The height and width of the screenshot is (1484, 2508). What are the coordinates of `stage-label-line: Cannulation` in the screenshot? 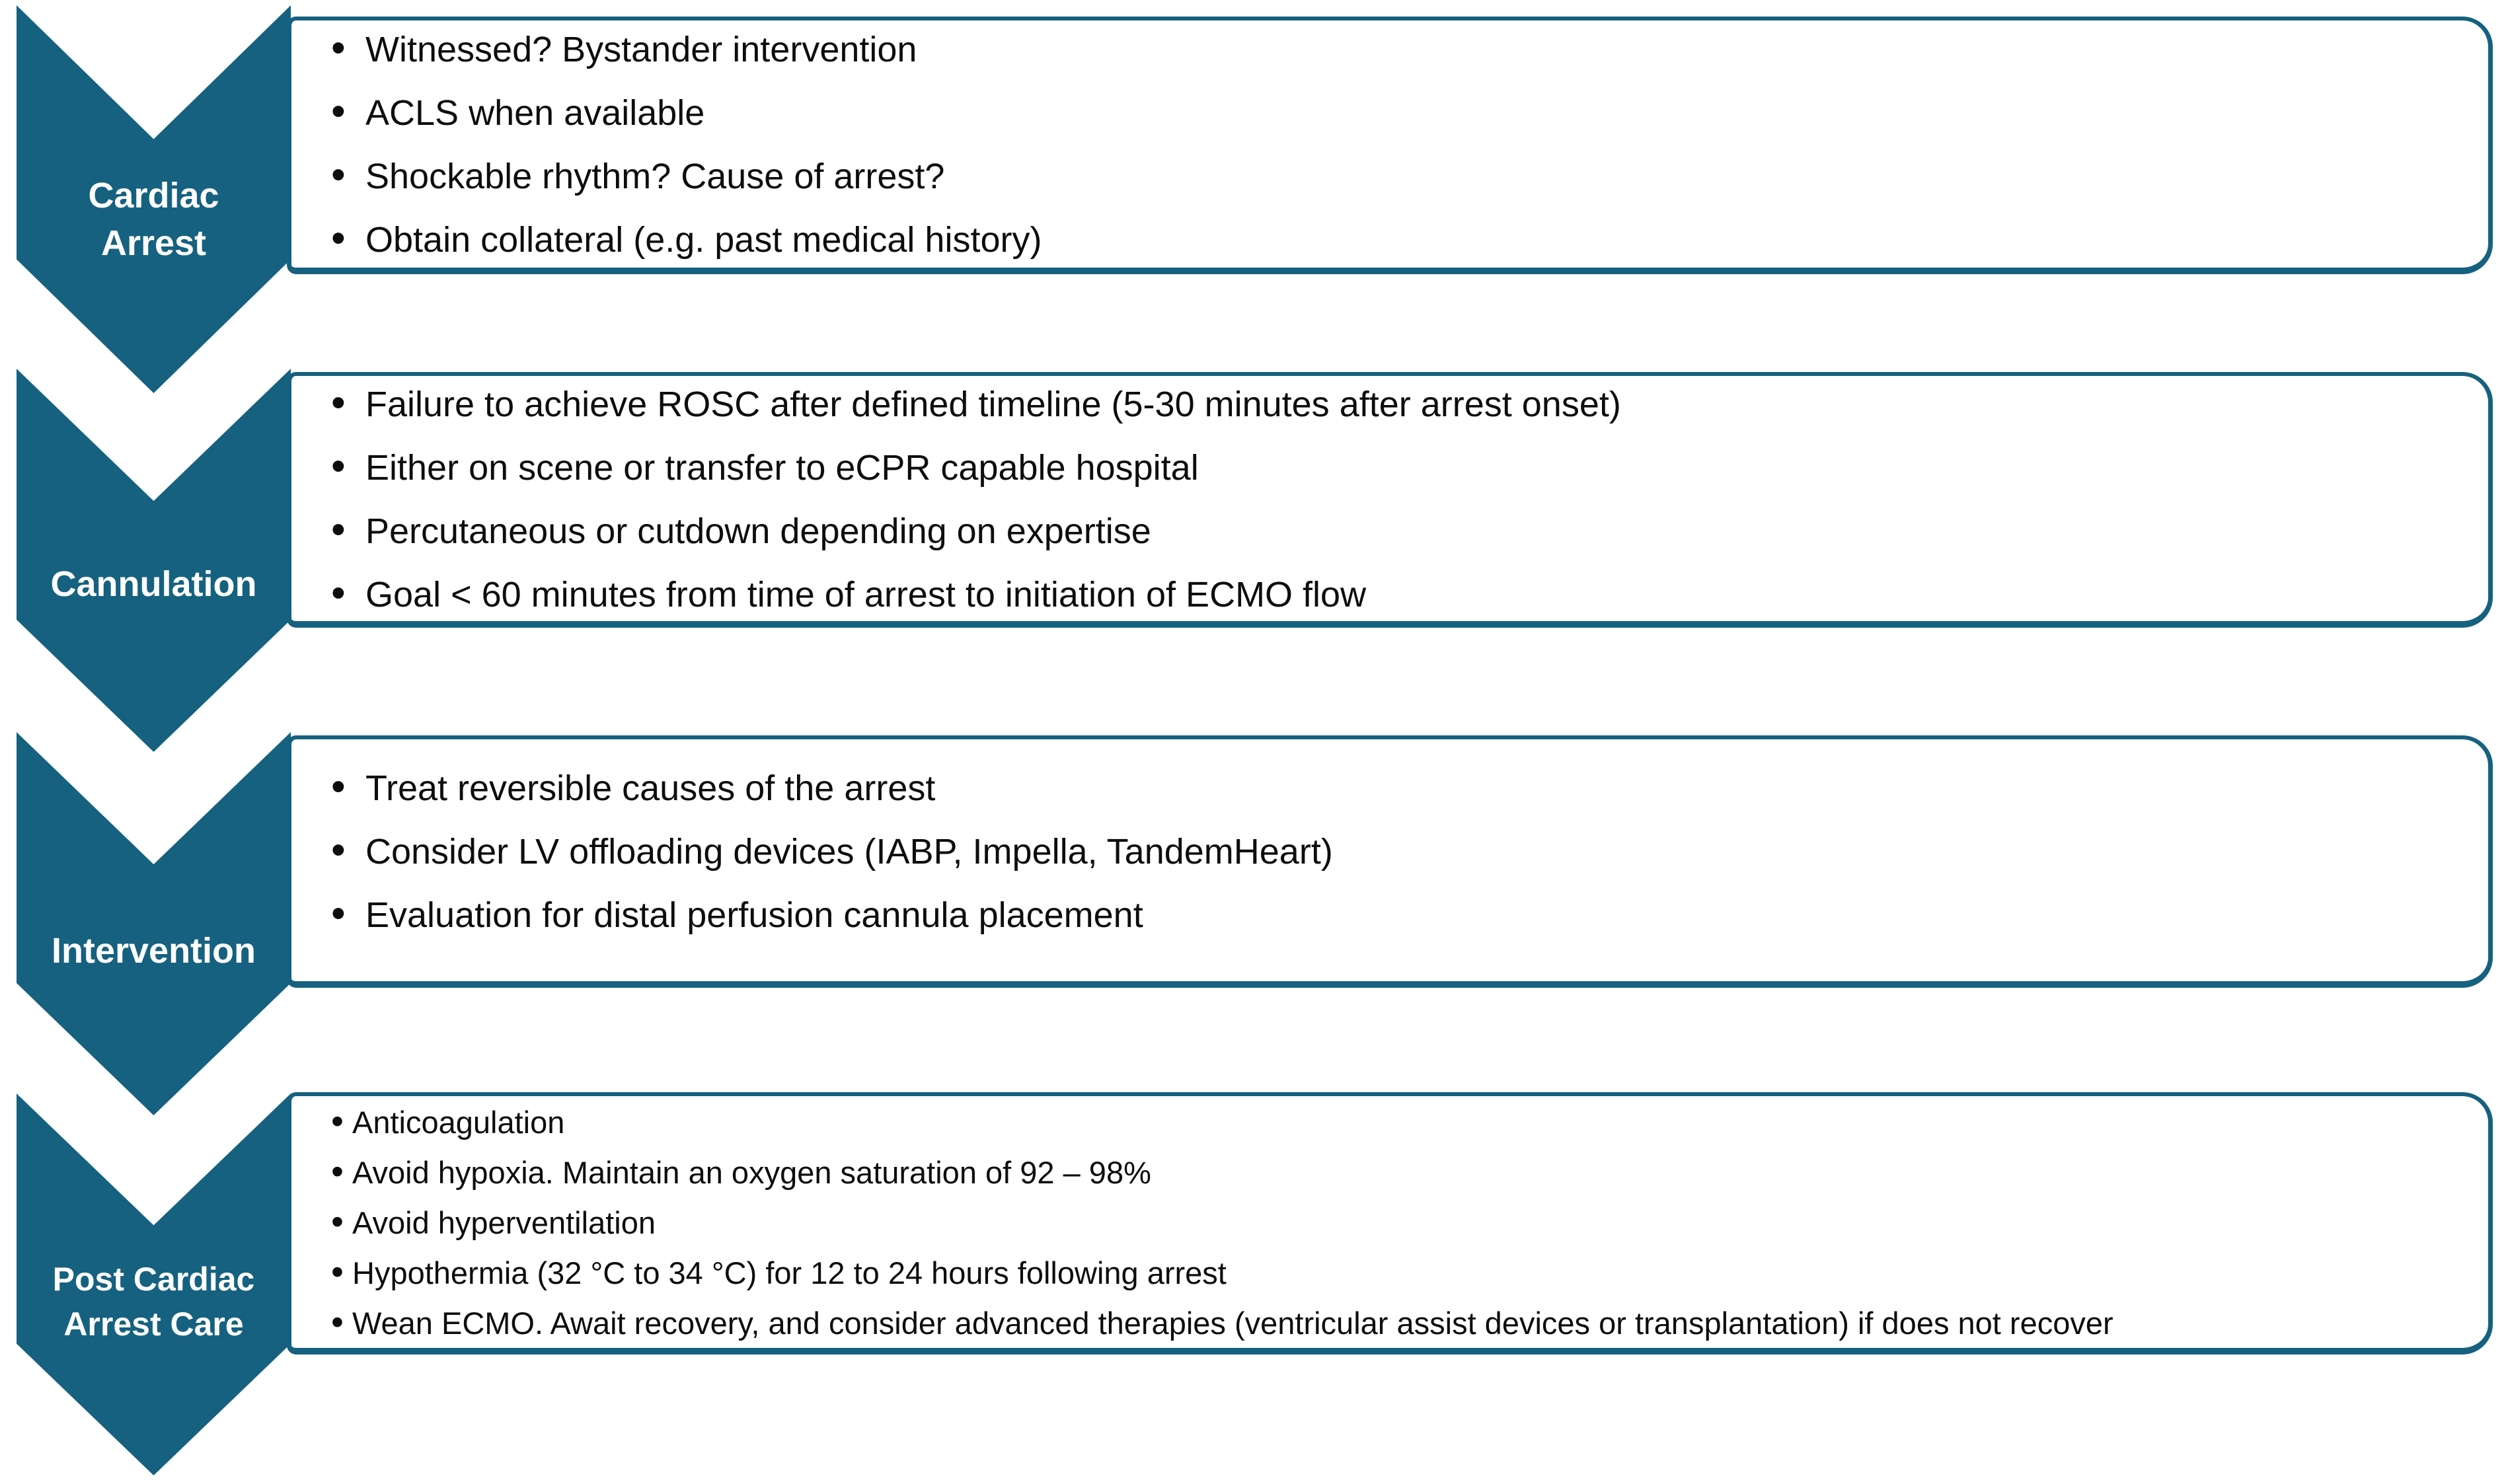 It's located at (153, 584).